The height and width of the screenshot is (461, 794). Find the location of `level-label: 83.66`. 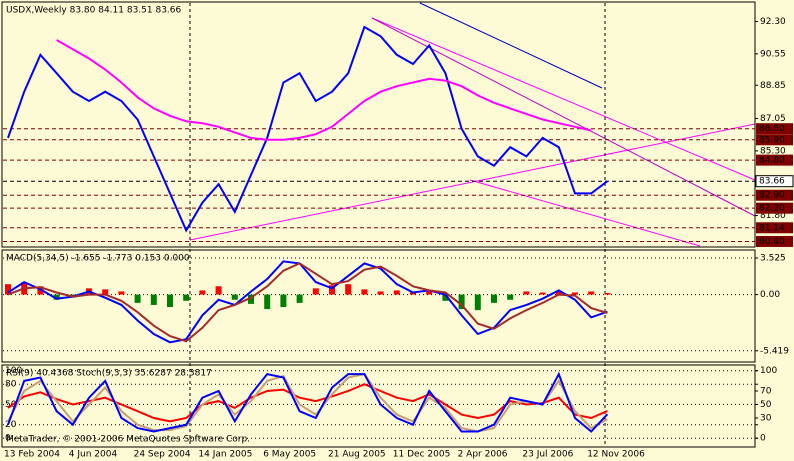

level-label: 83.66 is located at coordinates (772, 182).